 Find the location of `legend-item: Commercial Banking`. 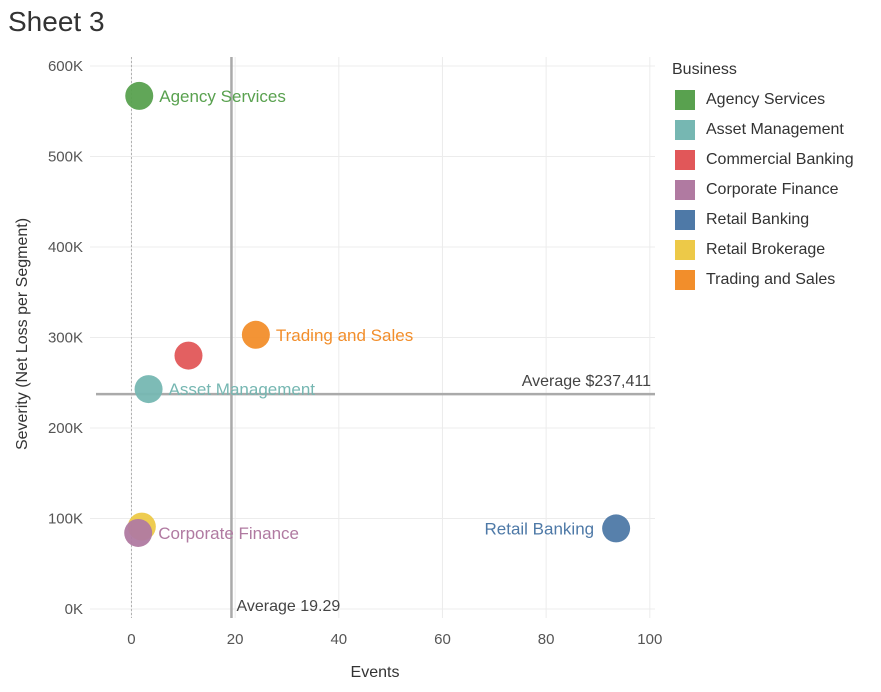

legend-item: Commercial Banking is located at coordinates (763, 160).